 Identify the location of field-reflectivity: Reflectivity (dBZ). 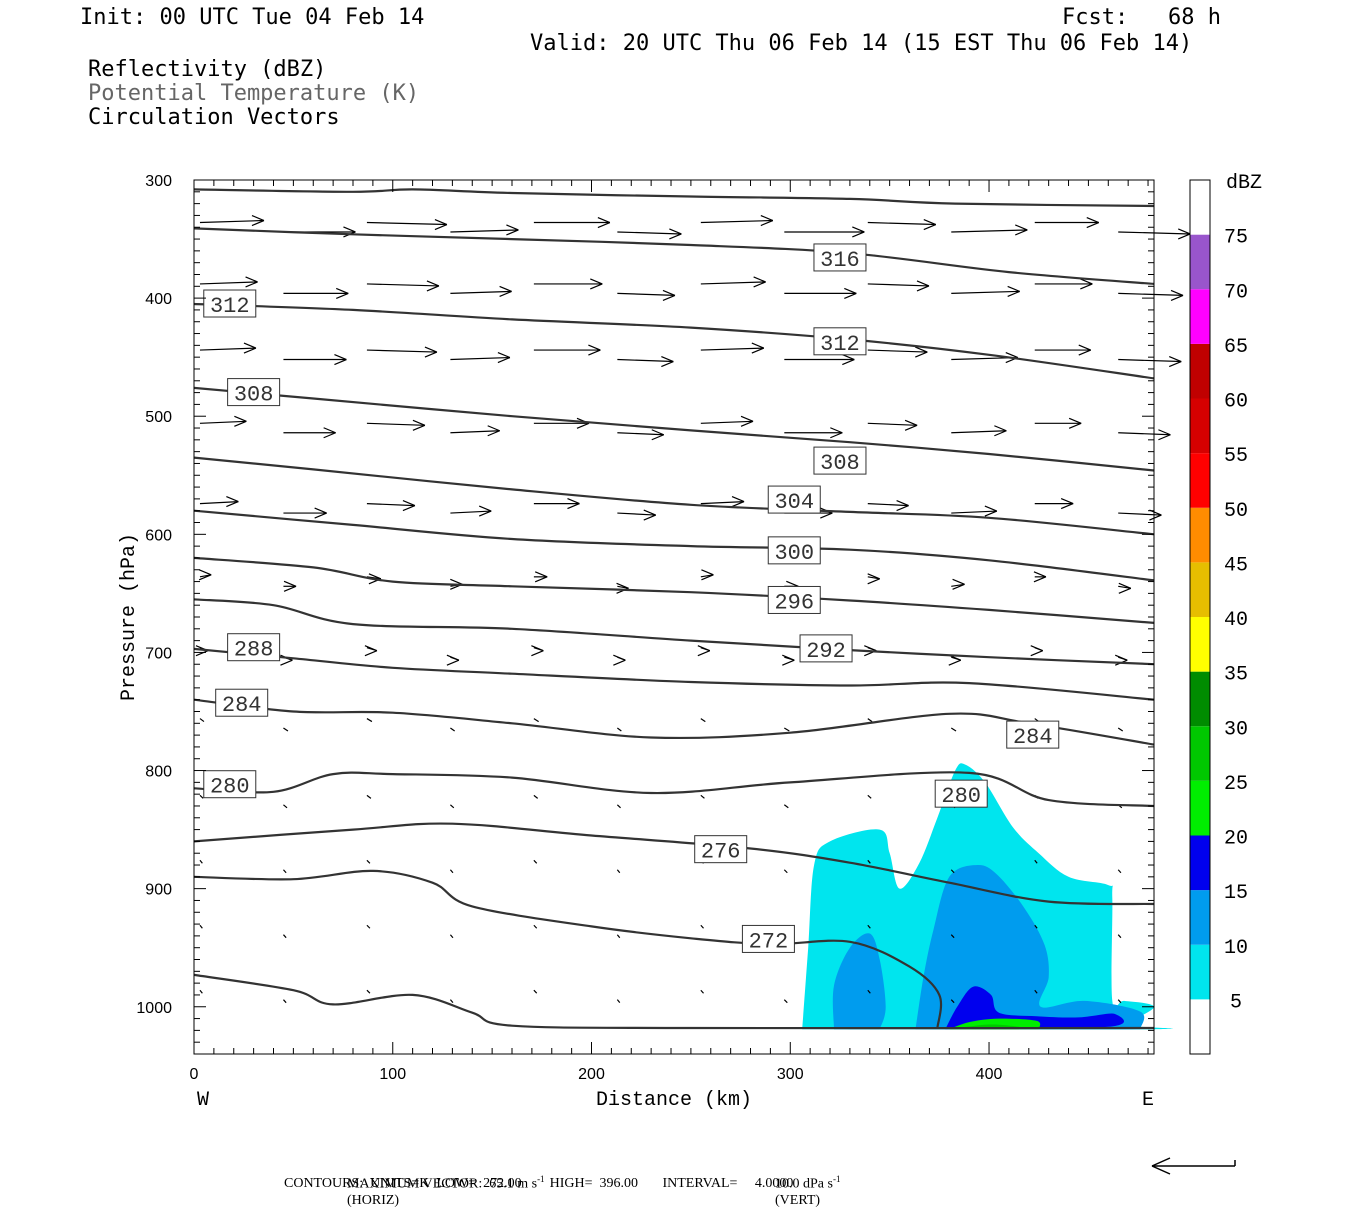
(207, 69).